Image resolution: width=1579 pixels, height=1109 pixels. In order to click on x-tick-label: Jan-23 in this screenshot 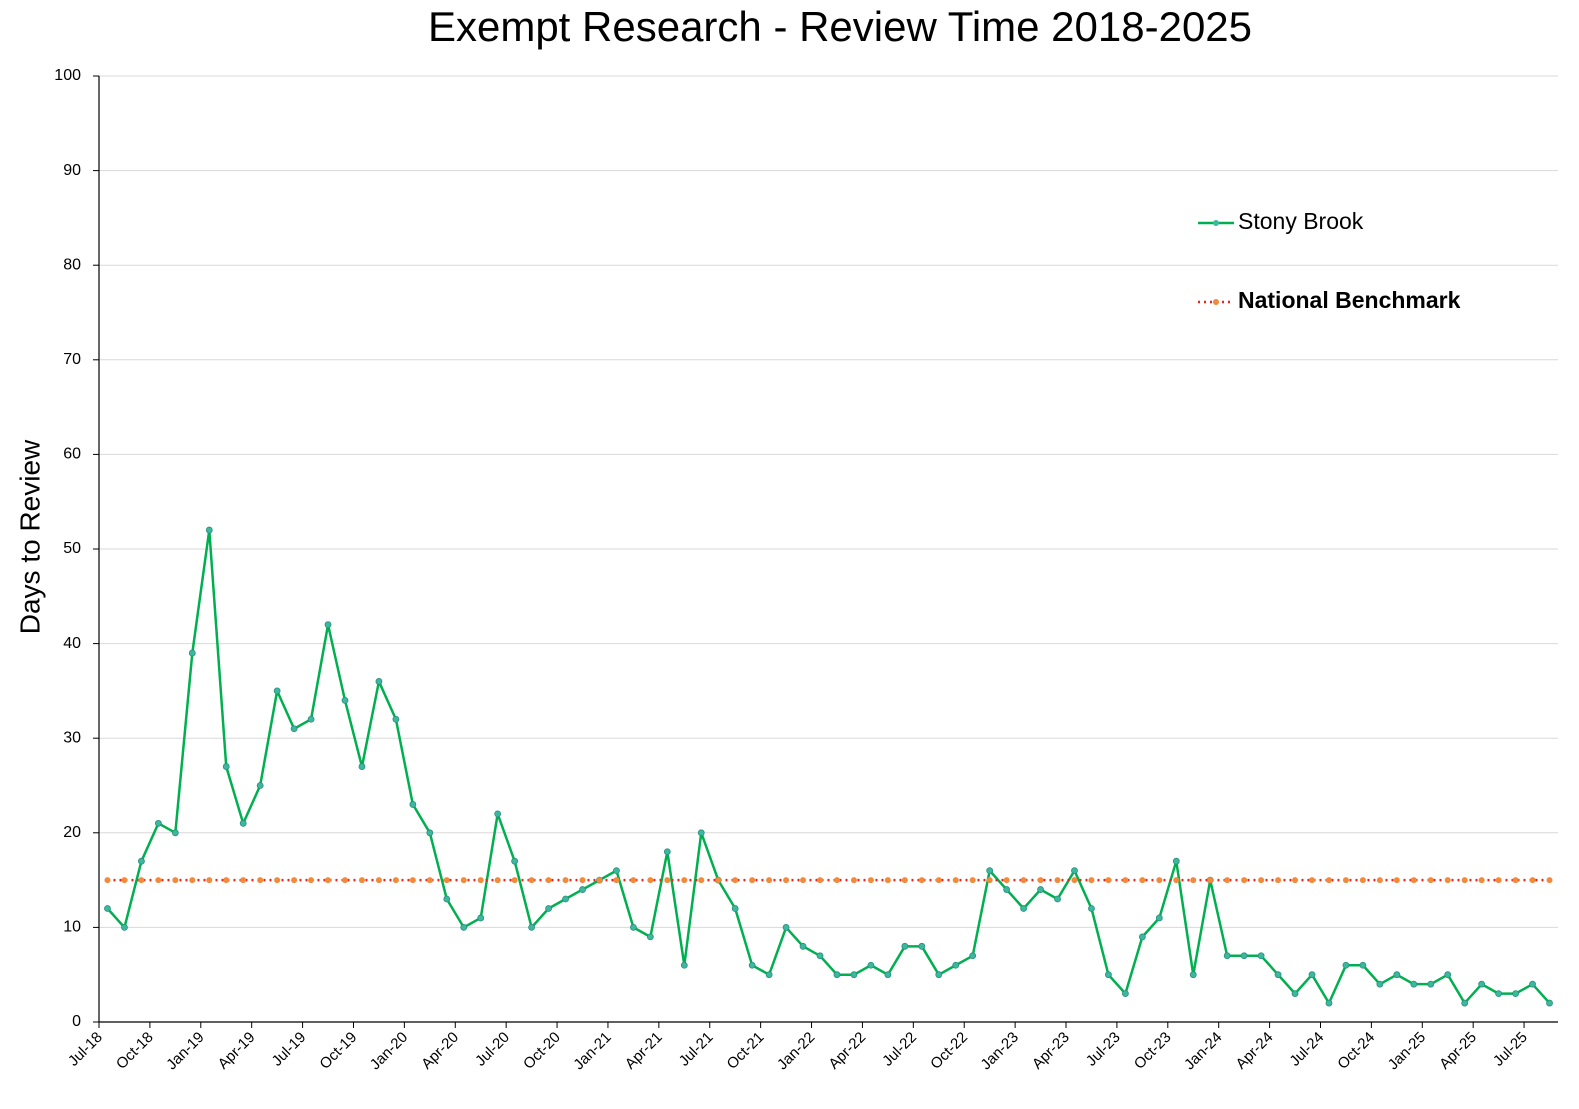, I will do `click(999, 1051)`.